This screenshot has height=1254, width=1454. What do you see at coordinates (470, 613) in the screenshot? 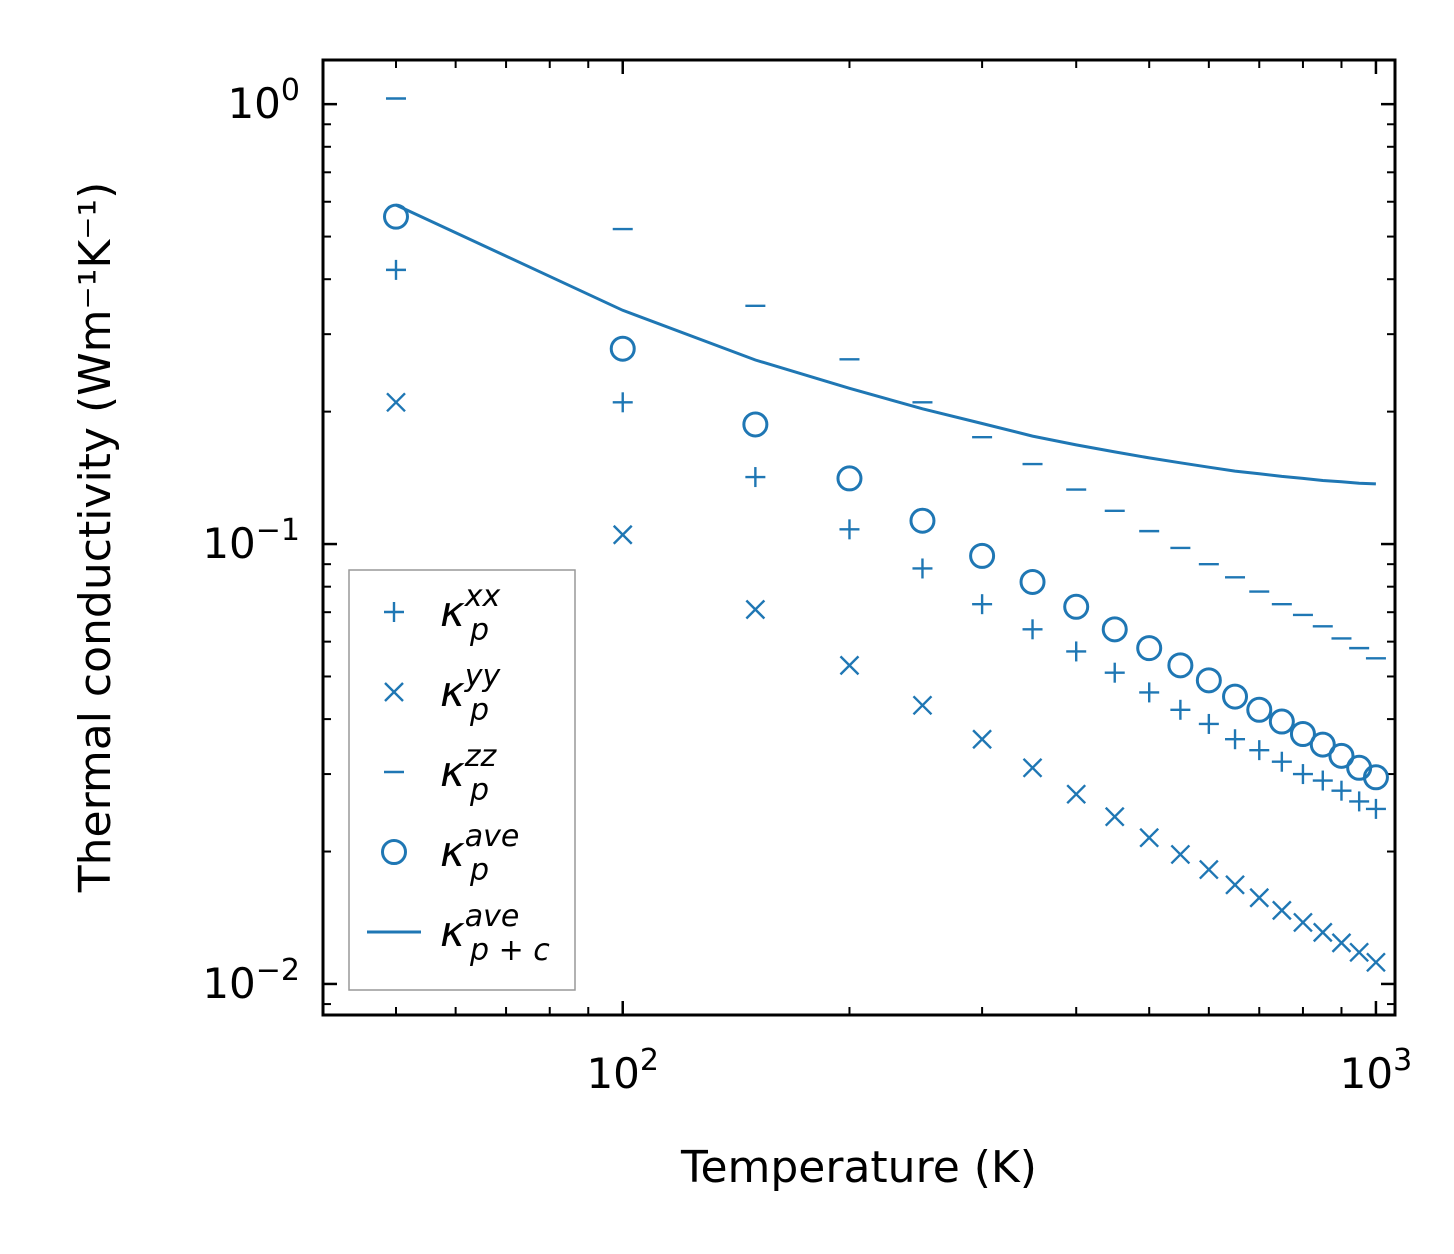
I see `legend-label: κxx p` at bounding box center [470, 613].